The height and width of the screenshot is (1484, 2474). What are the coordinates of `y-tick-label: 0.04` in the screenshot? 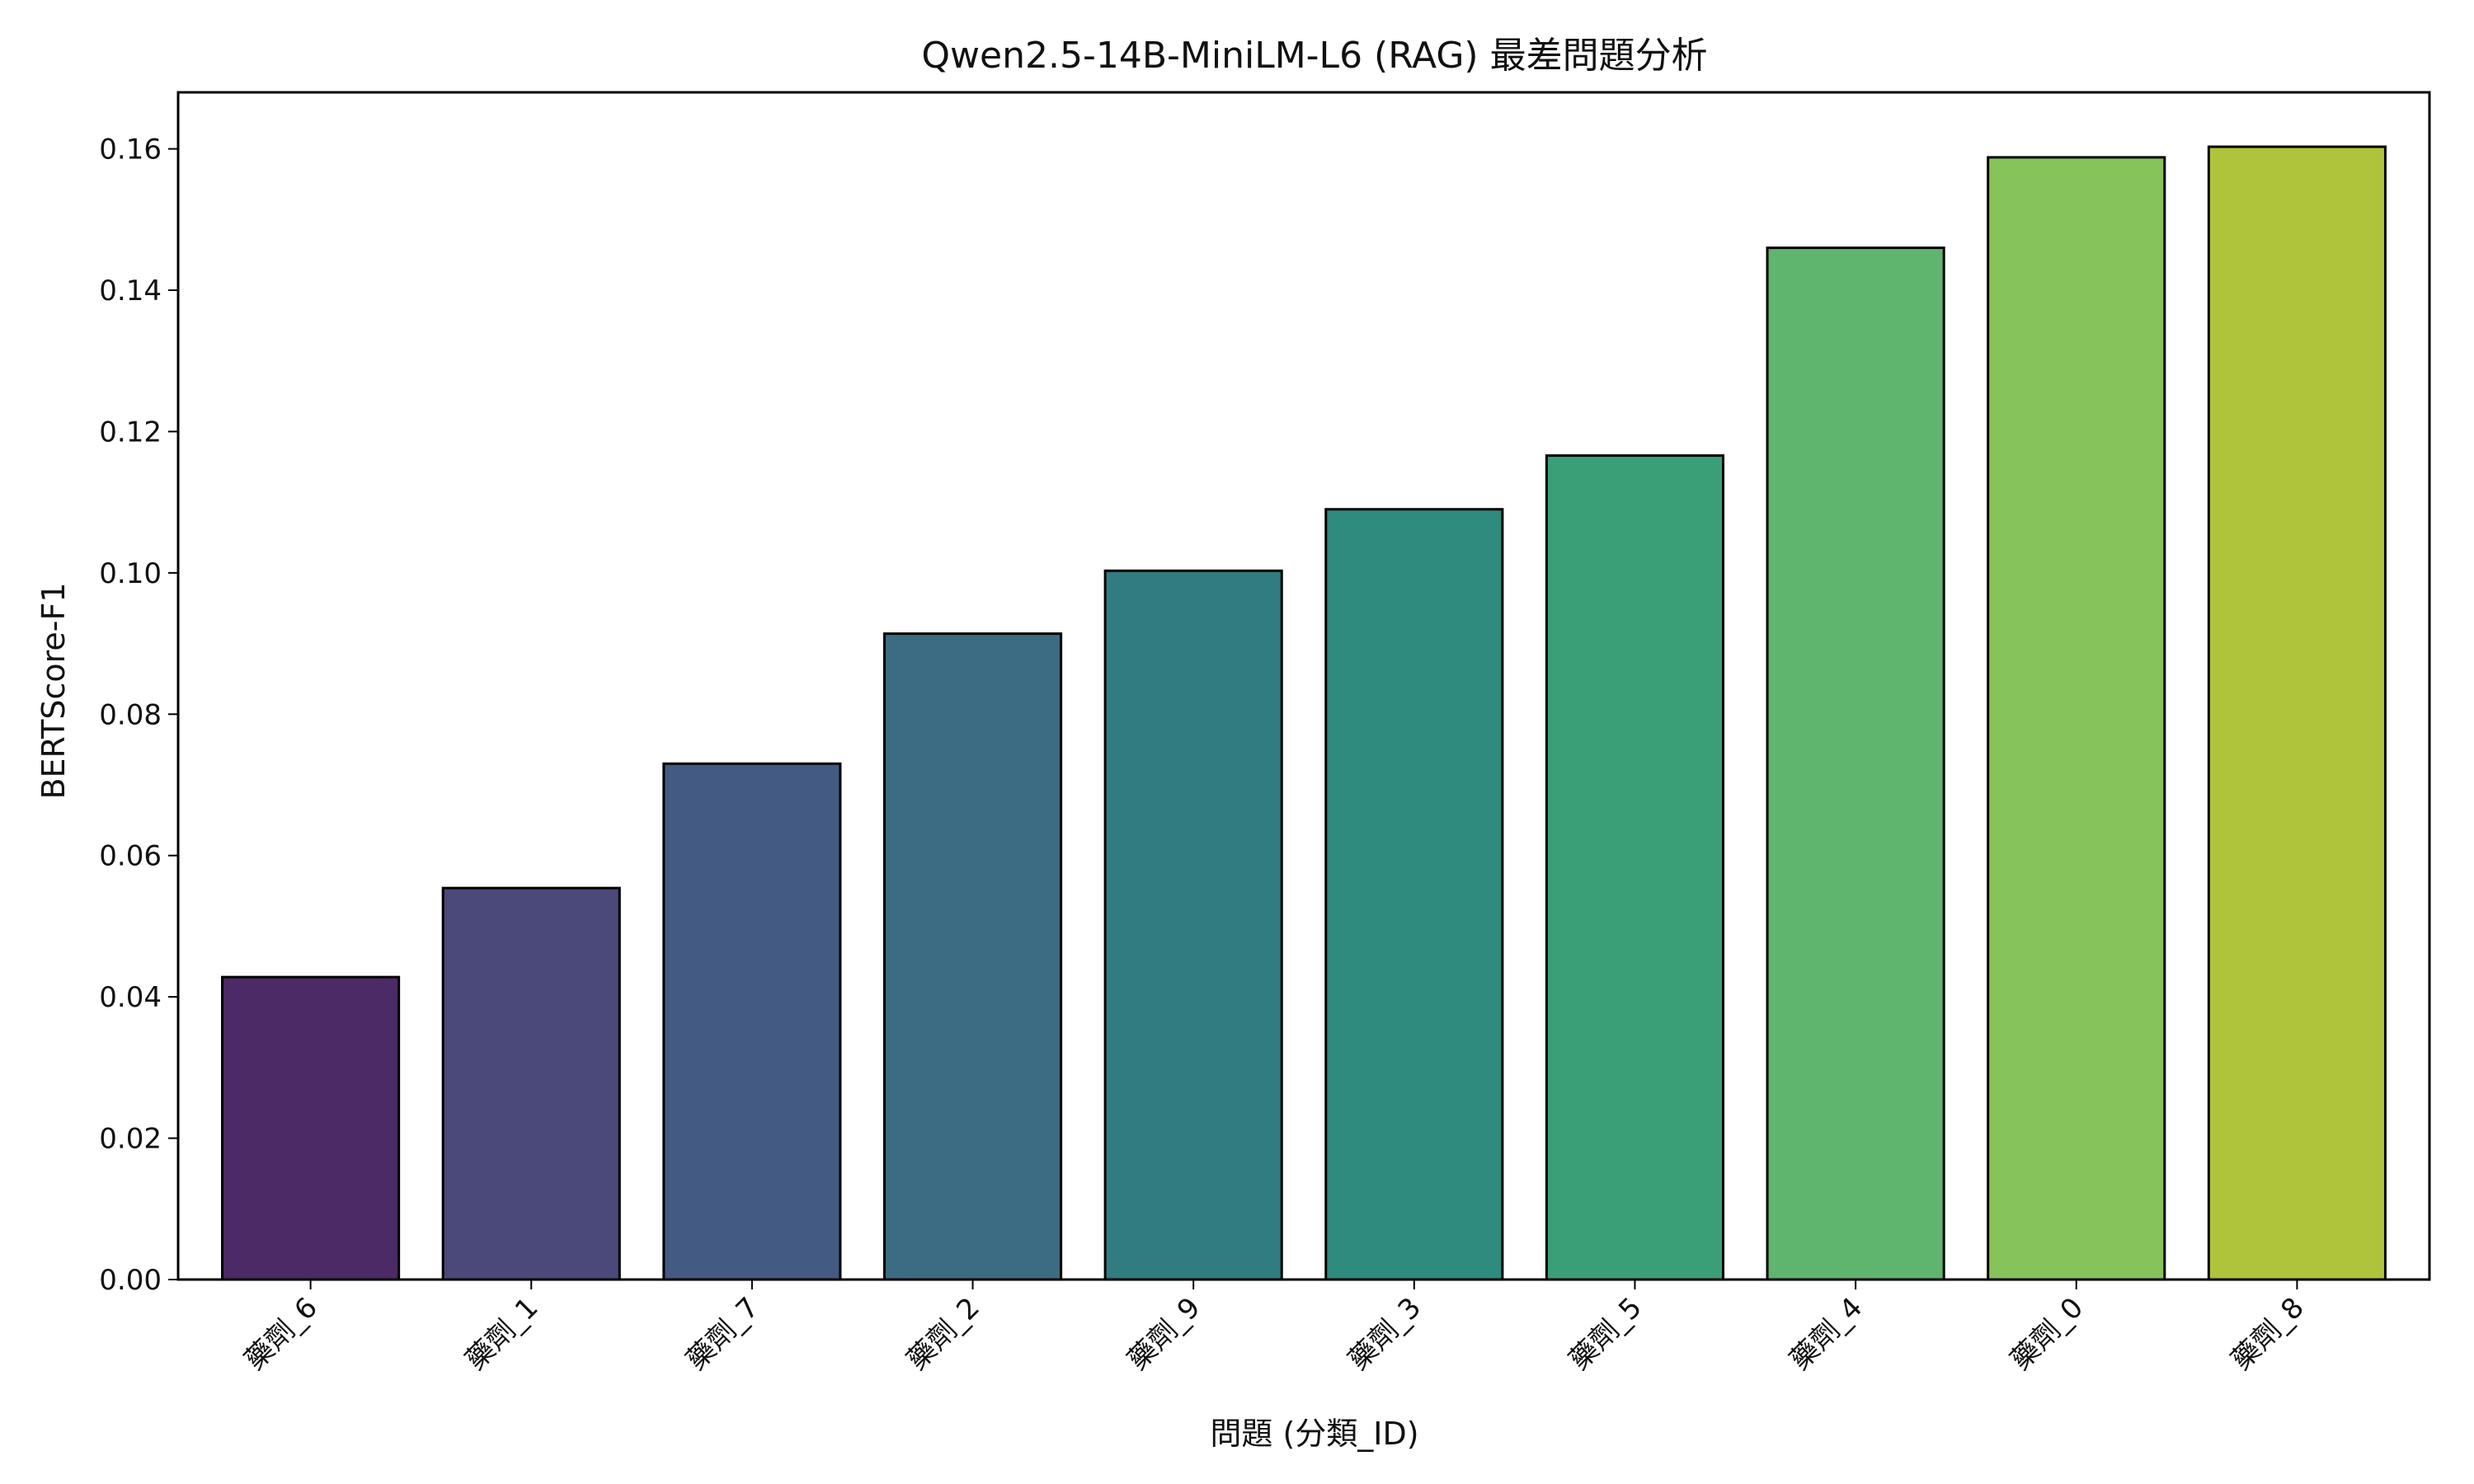 It's located at (130, 997).